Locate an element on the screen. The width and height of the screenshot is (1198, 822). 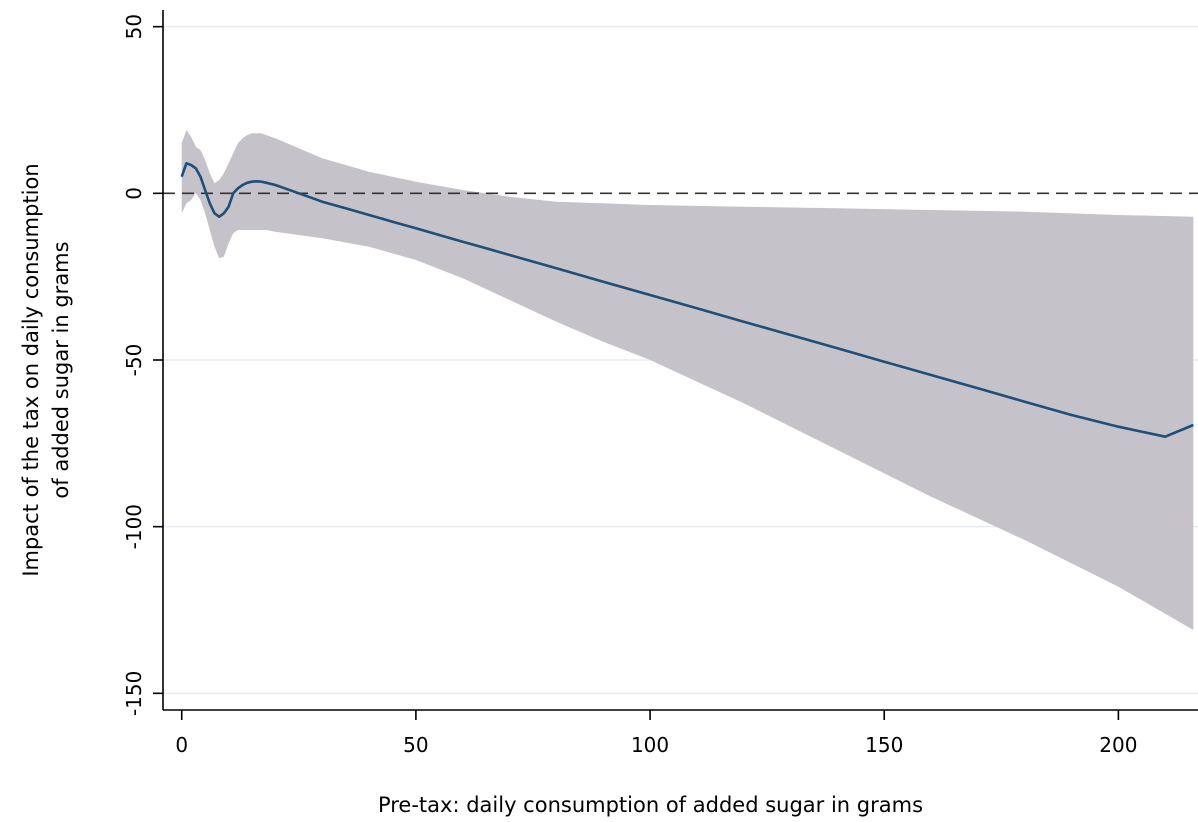
y-tick-label: -50 is located at coordinates (134, 360).